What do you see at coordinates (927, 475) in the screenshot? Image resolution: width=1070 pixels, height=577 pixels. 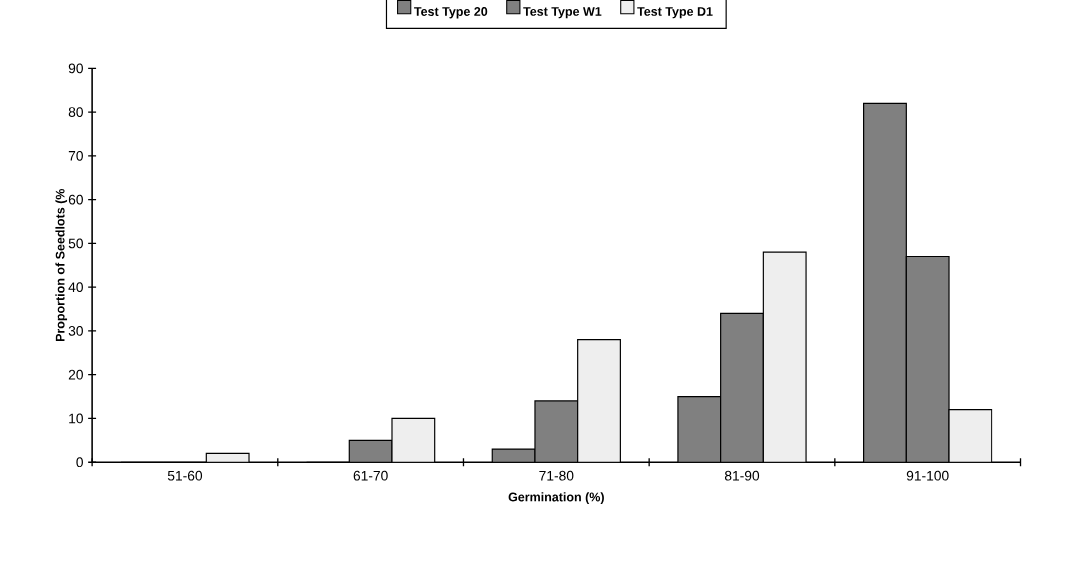 I see `x-tick-label: 91-100` at bounding box center [927, 475].